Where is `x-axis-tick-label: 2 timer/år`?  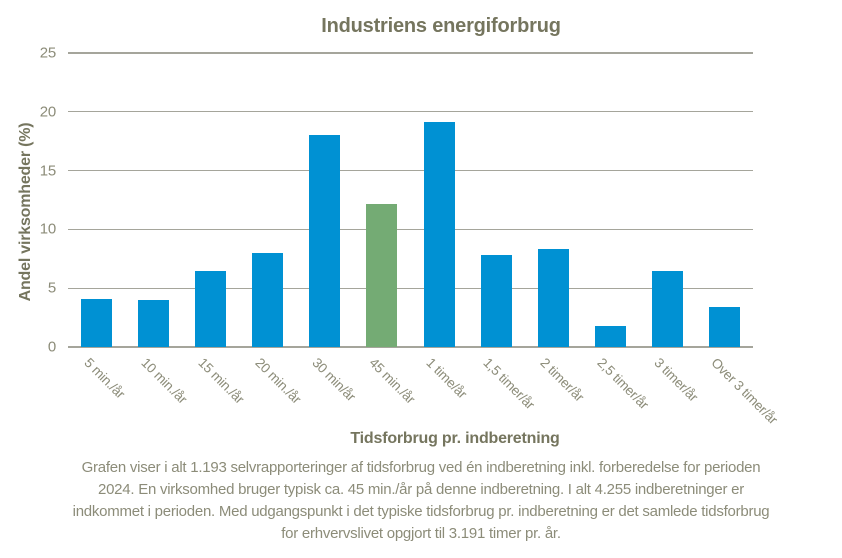
x-axis-tick-label: 2 timer/år is located at coordinates (562, 380).